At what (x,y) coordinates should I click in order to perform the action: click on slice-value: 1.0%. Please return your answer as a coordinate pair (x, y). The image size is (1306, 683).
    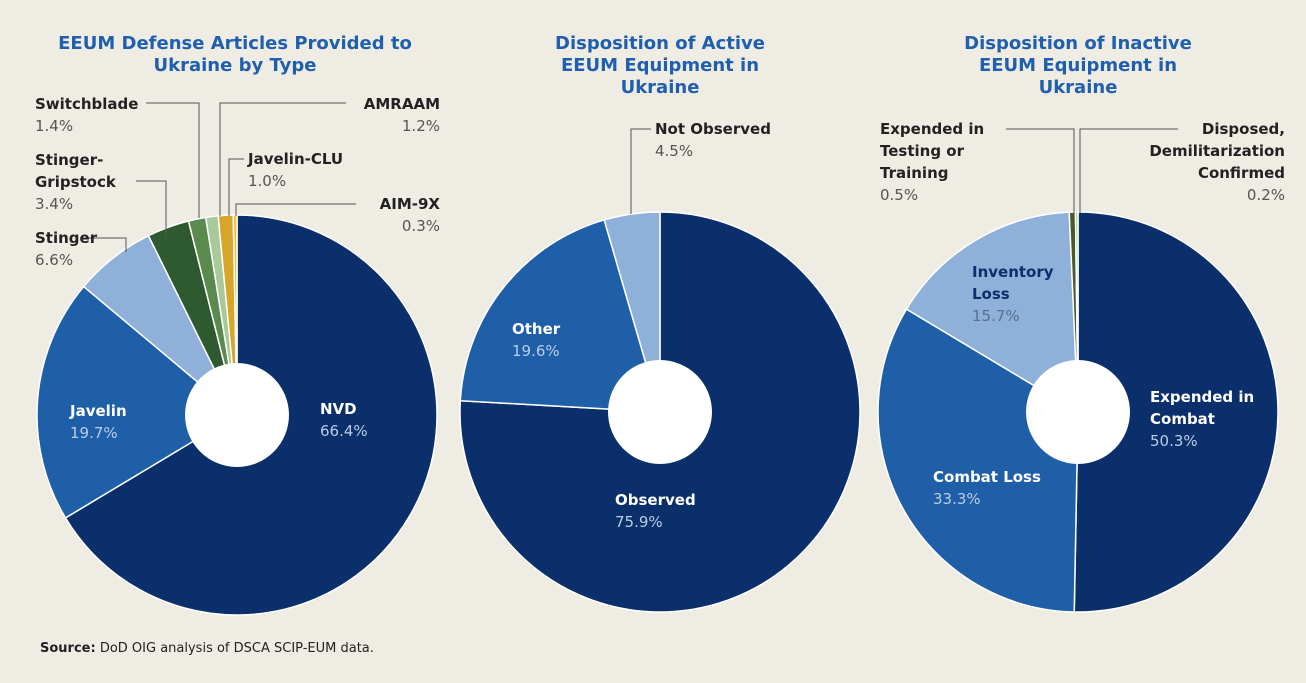
    Looking at the image, I should click on (267, 181).